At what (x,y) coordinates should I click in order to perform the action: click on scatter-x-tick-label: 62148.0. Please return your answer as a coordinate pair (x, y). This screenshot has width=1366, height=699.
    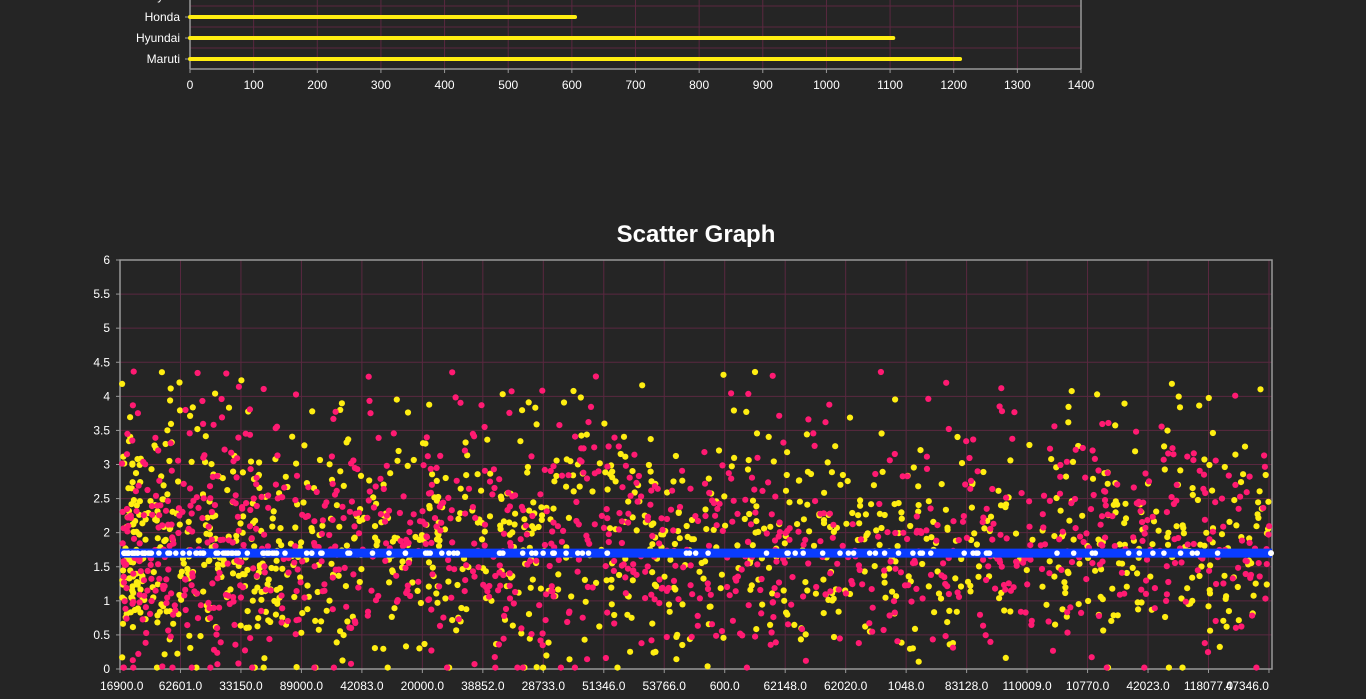
    Looking at the image, I should click on (786, 686).